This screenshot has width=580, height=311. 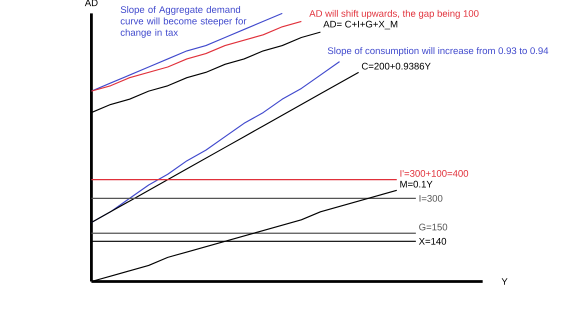 I want to click on annotation: AD will shift upwards, the gap being 100, so click(x=394, y=14).